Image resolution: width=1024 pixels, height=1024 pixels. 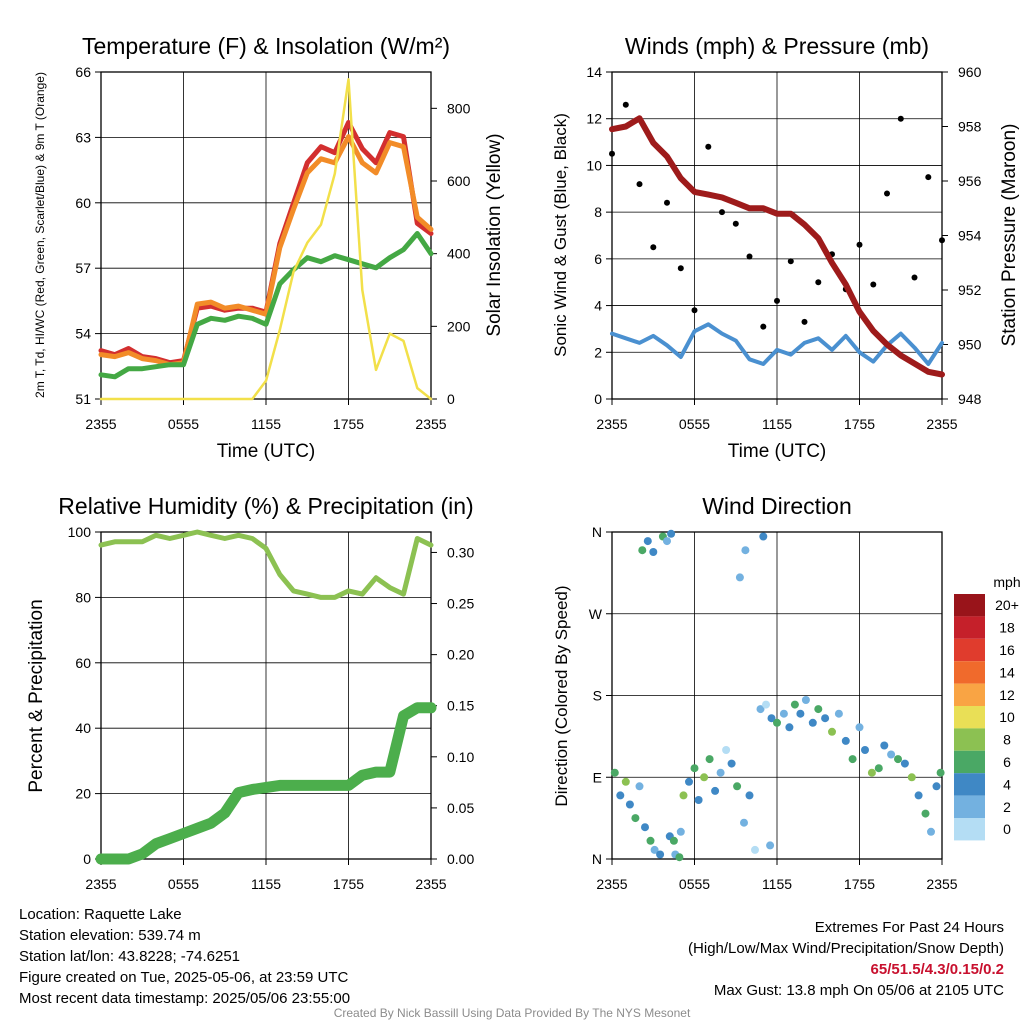 What do you see at coordinates (266, 305) in the screenshot?
I see `series-line-dew` at bounding box center [266, 305].